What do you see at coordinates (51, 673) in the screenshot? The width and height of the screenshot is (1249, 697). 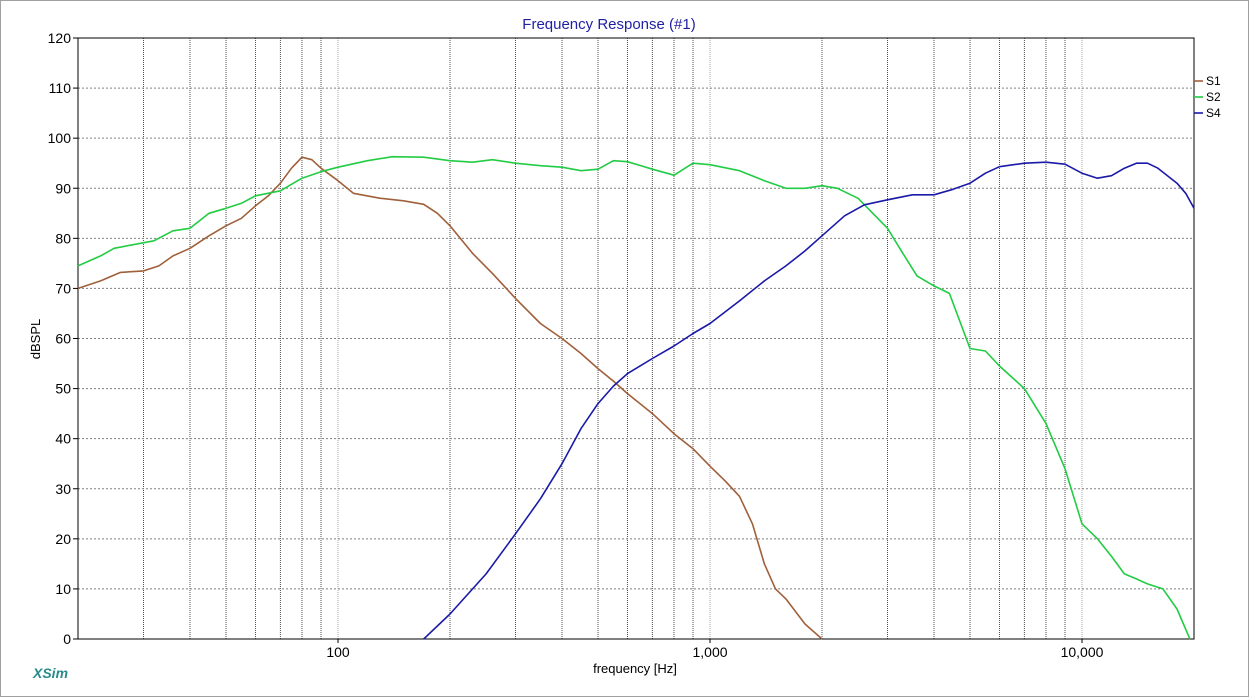 I see `app-brand-logo: XSim` at bounding box center [51, 673].